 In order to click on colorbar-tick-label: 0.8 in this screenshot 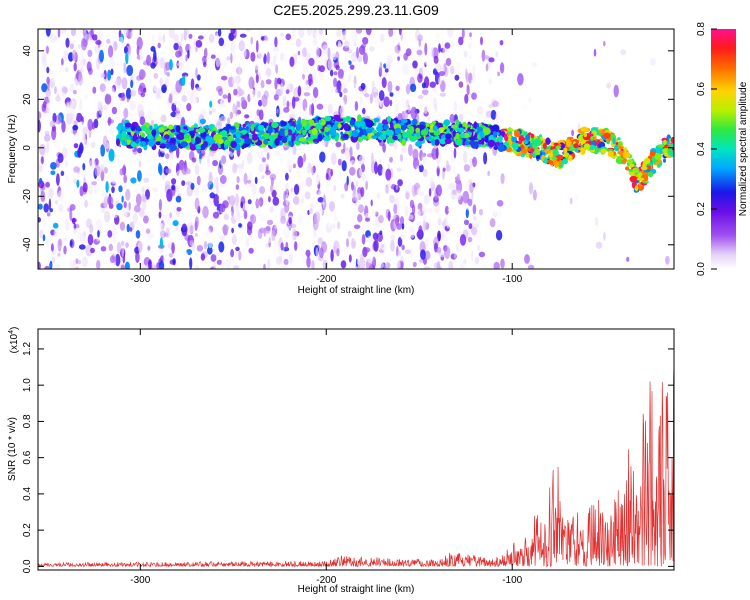, I will do `click(701, 29)`.